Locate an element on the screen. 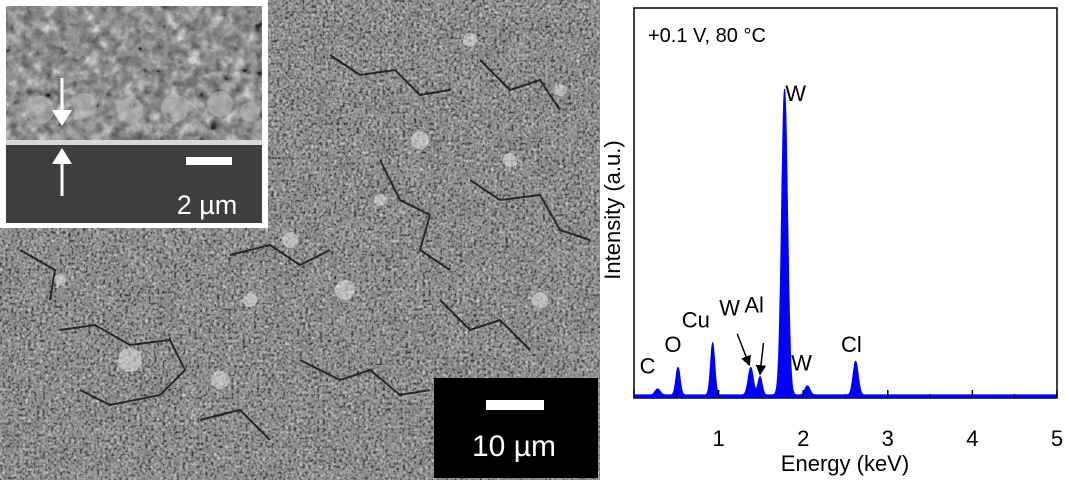 The width and height of the screenshot is (1065, 480). main-scale-bar-label: 10 µm is located at coordinates (514, 446).